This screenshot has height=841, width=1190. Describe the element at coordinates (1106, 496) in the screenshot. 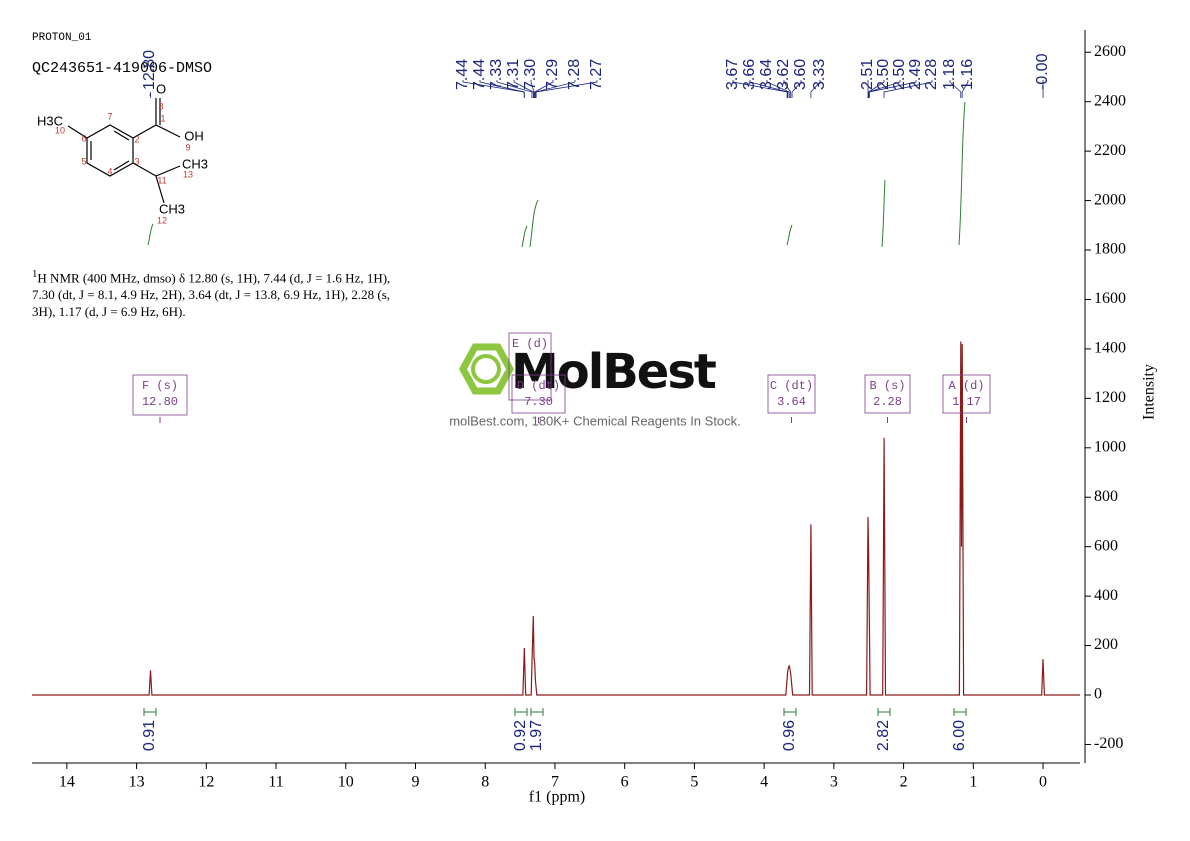

I see `y-tick-label: 800` at that location.